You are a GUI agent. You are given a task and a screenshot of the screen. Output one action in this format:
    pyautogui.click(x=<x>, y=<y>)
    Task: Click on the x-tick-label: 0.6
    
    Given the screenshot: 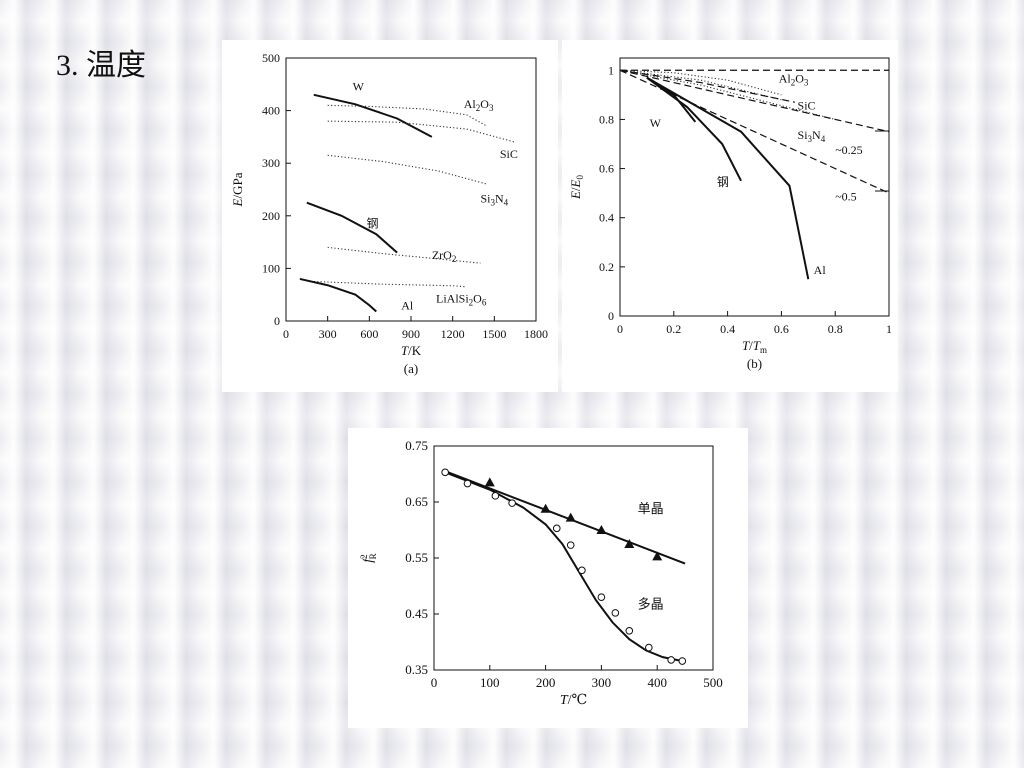 What is the action you would take?
    pyautogui.click(x=781, y=329)
    